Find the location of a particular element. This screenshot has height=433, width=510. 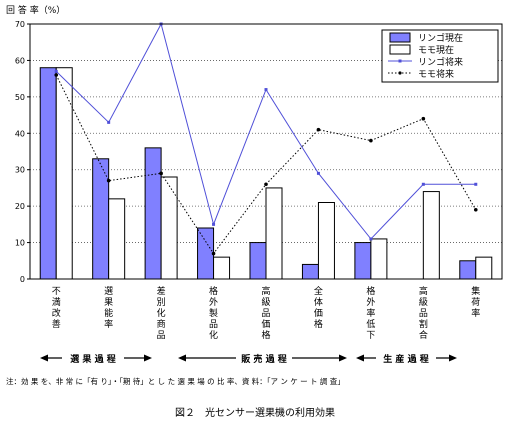

category-label-0: 不満改善 is located at coordinates (56, 308).